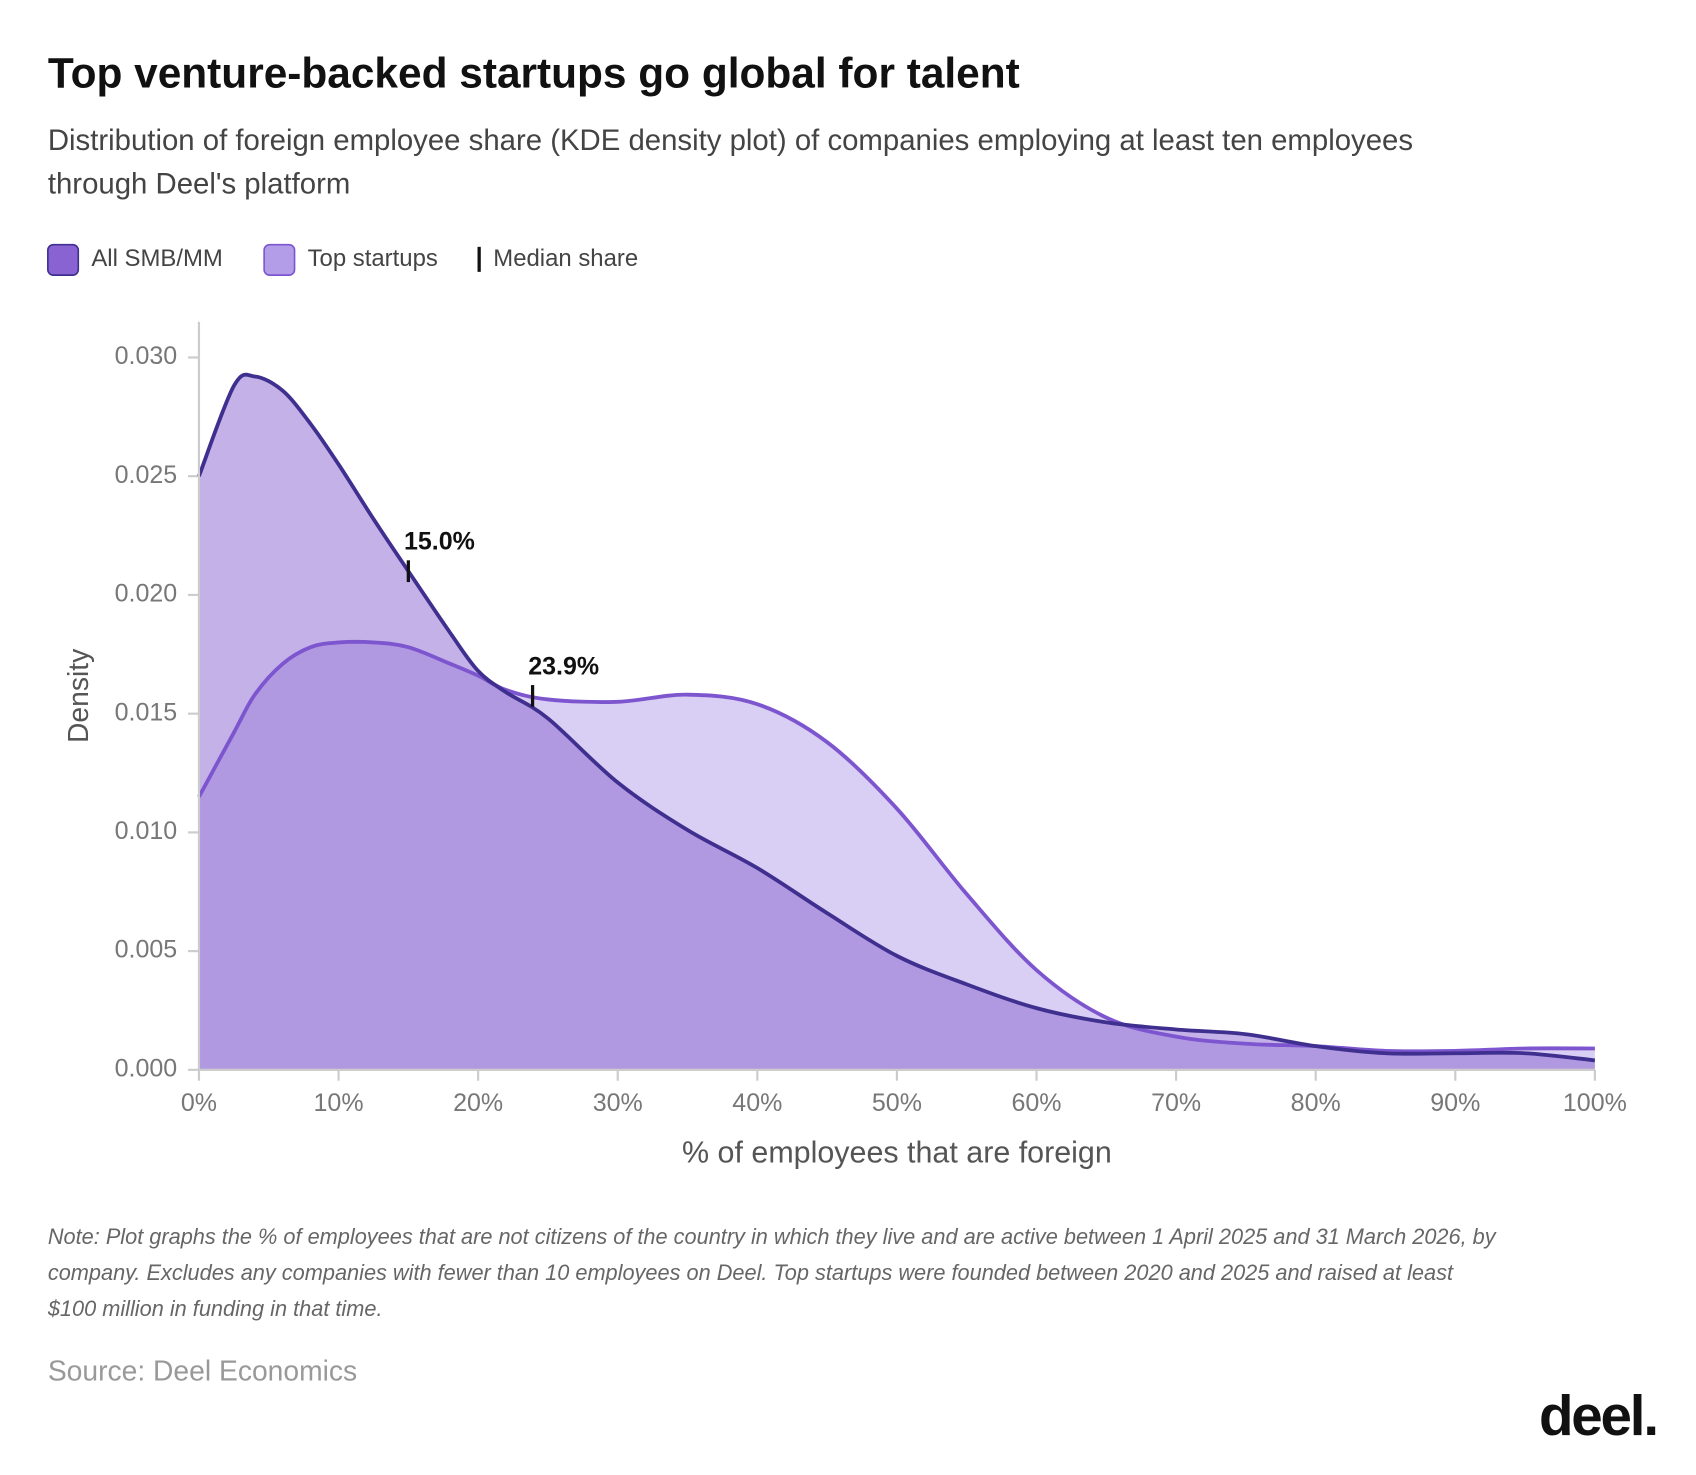 The width and height of the screenshot is (1696, 1475). I want to click on x-tick-label: 70%, so click(1176, 1103).